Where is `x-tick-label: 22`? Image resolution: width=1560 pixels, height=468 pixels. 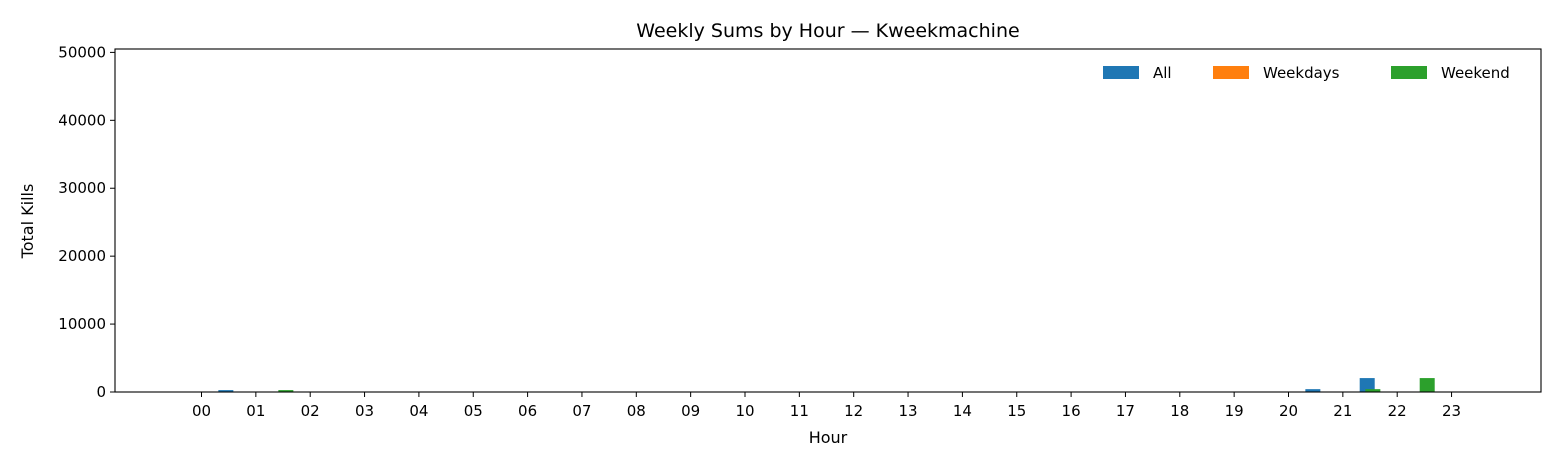
x-tick-label: 22 is located at coordinates (1397, 411).